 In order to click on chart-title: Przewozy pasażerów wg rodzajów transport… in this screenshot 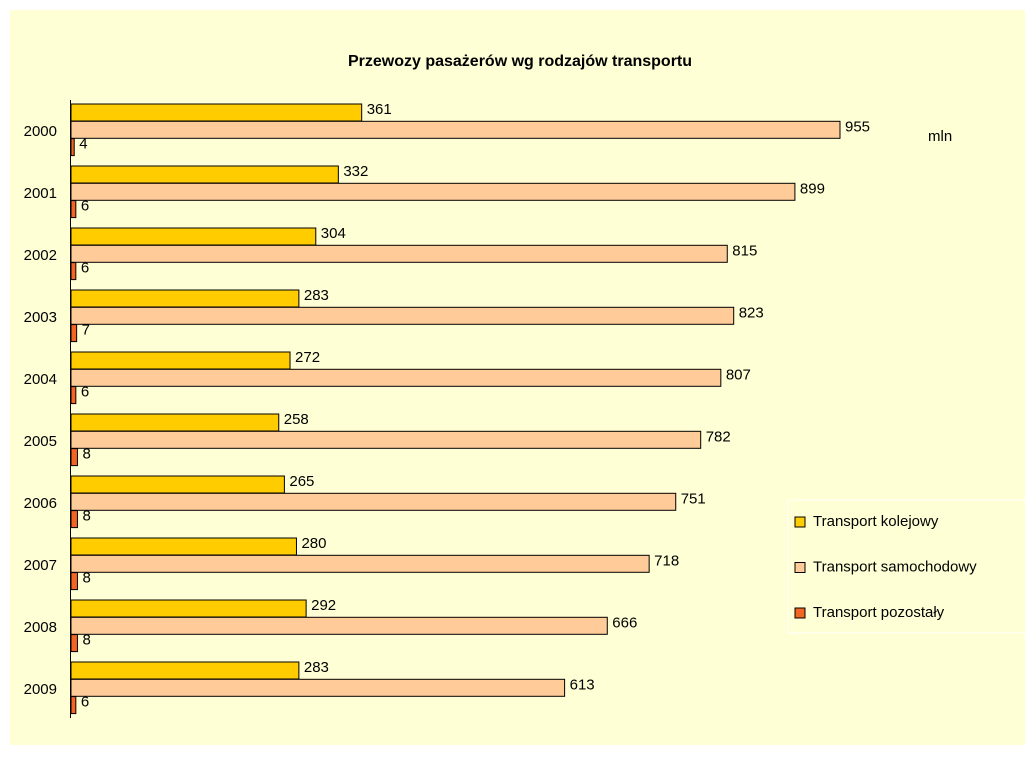, I will do `click(520, 61)`.